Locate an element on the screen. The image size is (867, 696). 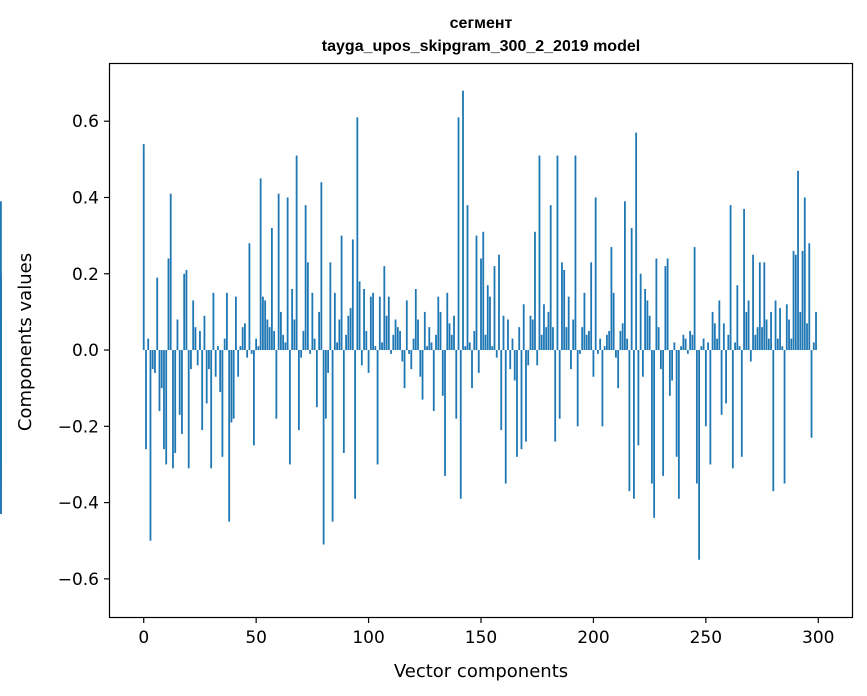
y-tick-label: −0.6 is located at coordinates (78, 580).